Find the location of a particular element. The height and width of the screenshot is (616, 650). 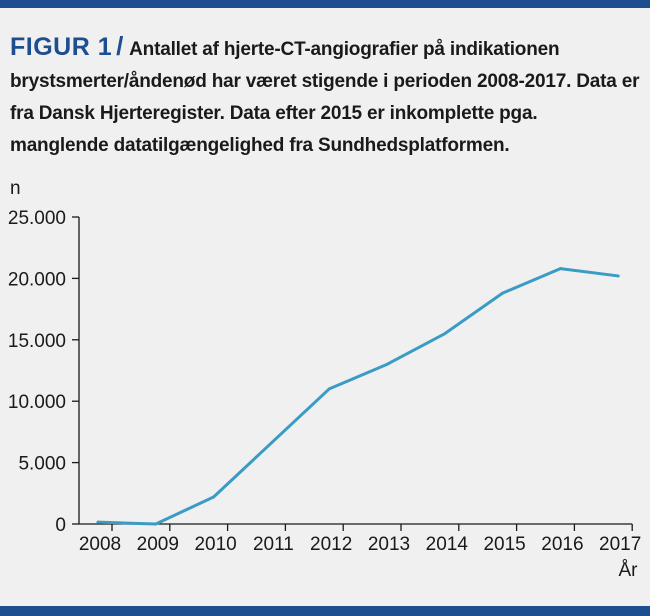

figure-label: FIGUR 1 is located at coordinates (61, 47).